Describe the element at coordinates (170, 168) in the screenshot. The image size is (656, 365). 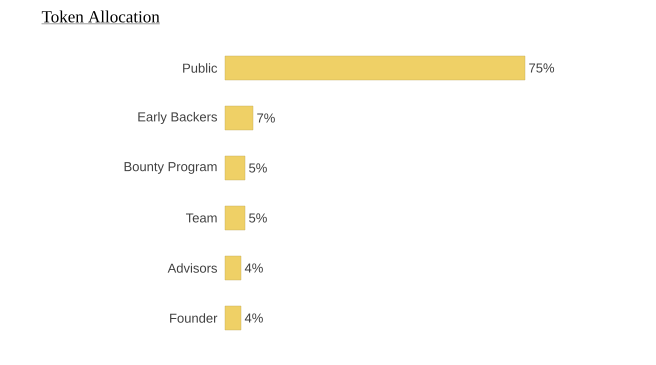
I see `y-tick-label: Bounty Program` at that location.